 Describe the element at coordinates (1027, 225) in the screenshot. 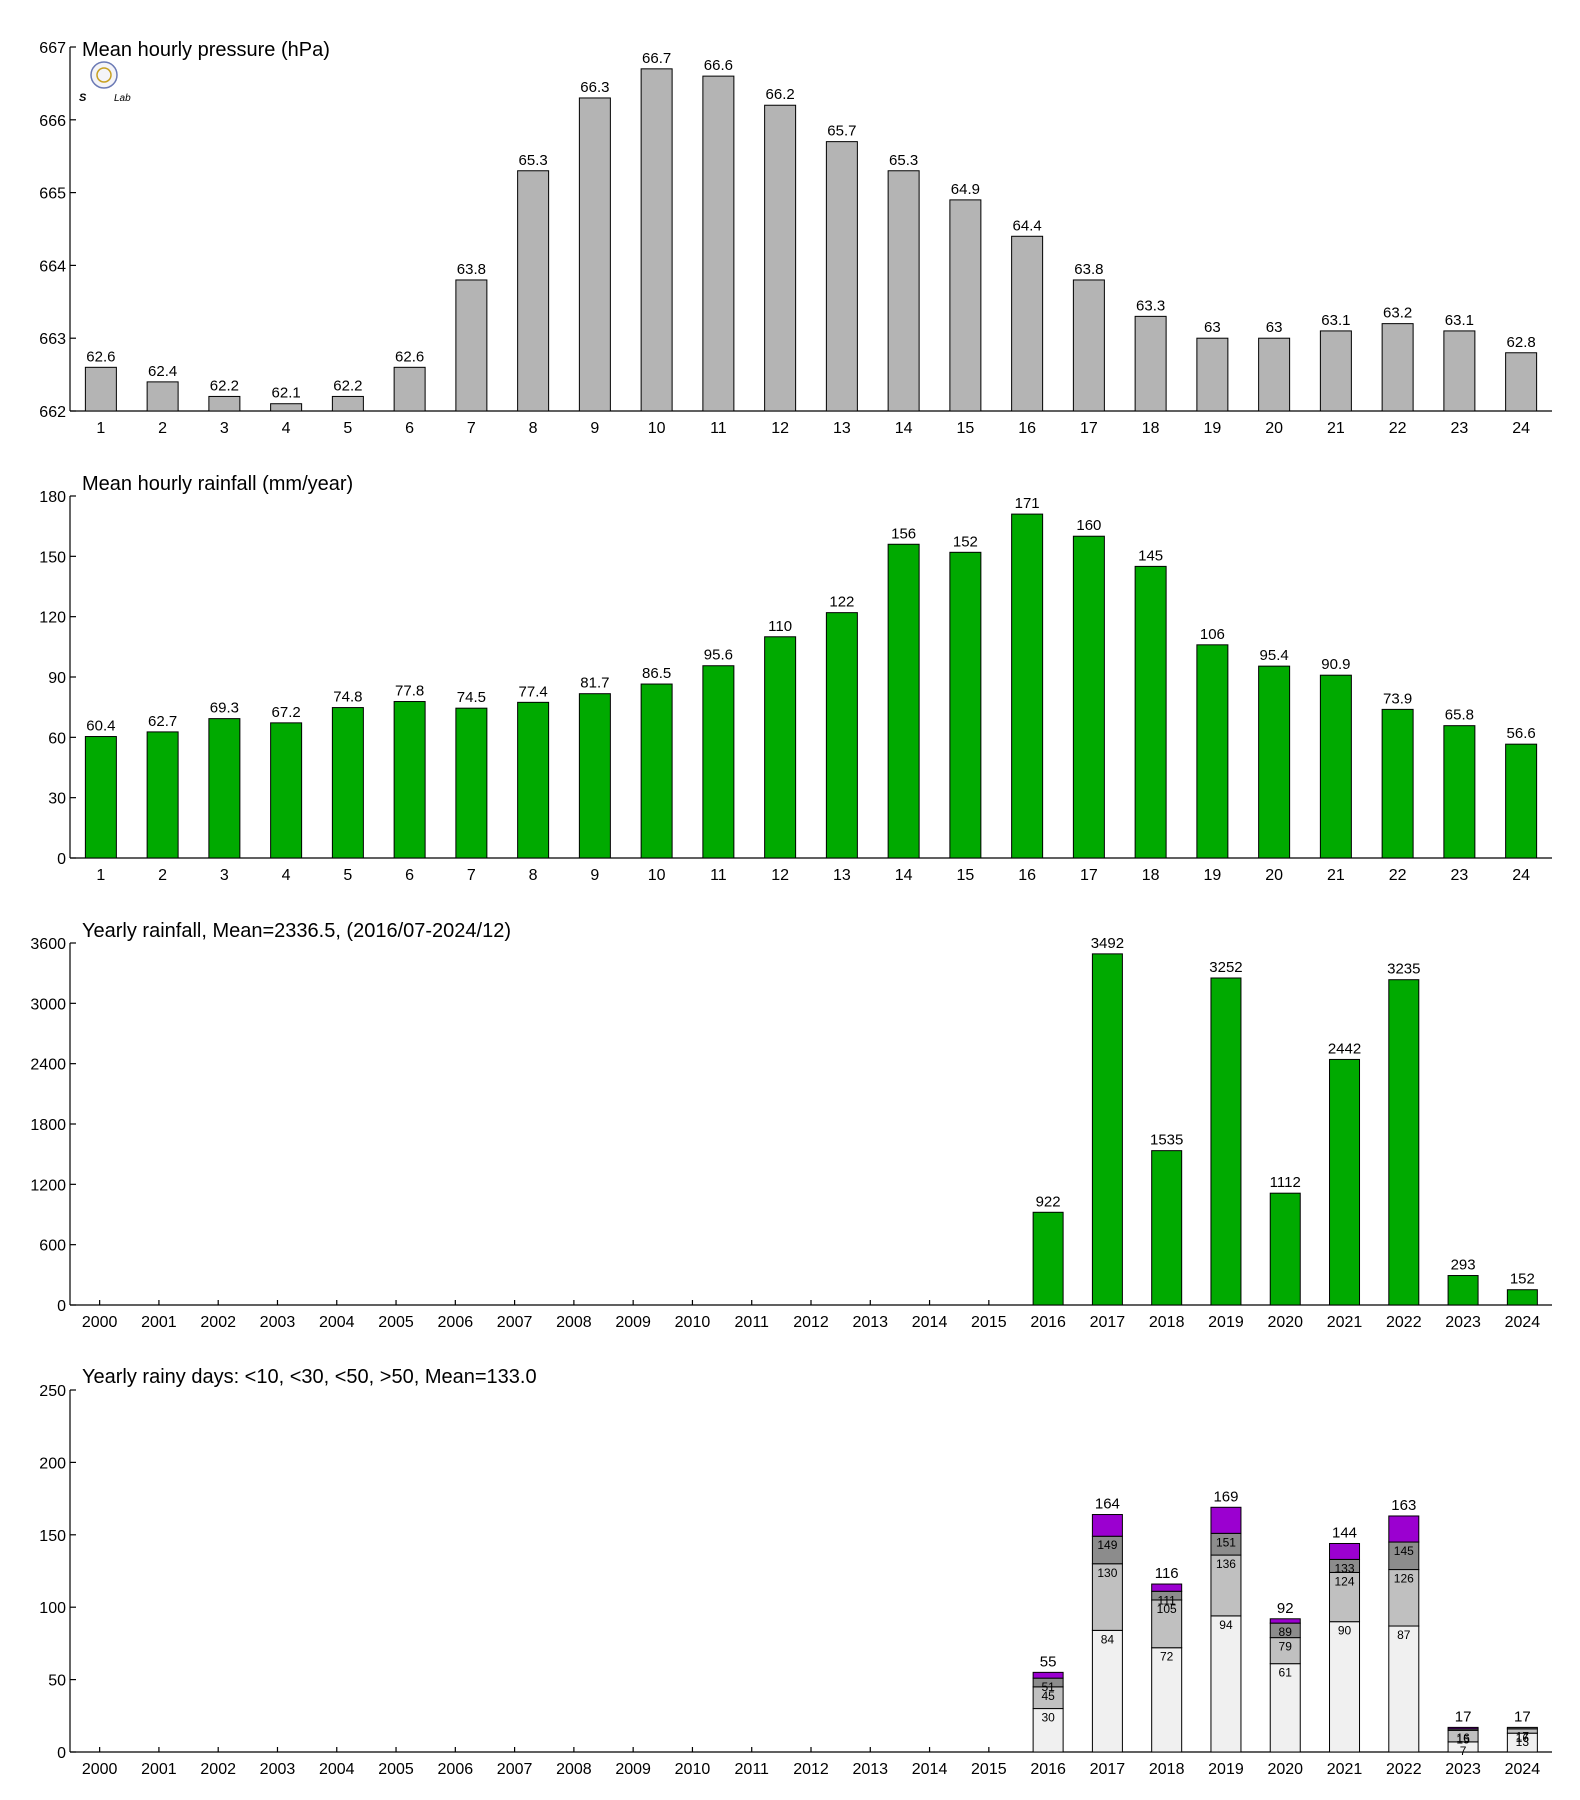

I see `data-label: 64.4` at that location.